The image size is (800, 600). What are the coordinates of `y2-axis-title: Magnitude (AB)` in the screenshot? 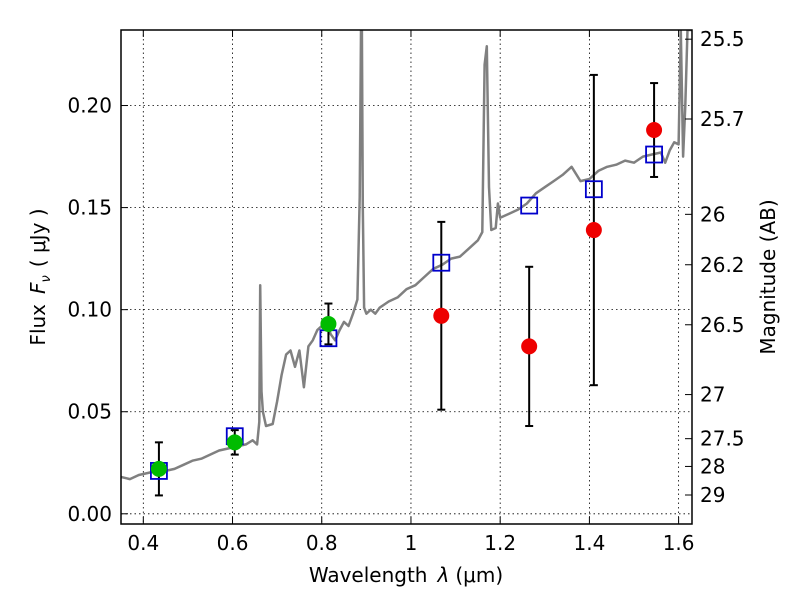 It's located at (768, 276).